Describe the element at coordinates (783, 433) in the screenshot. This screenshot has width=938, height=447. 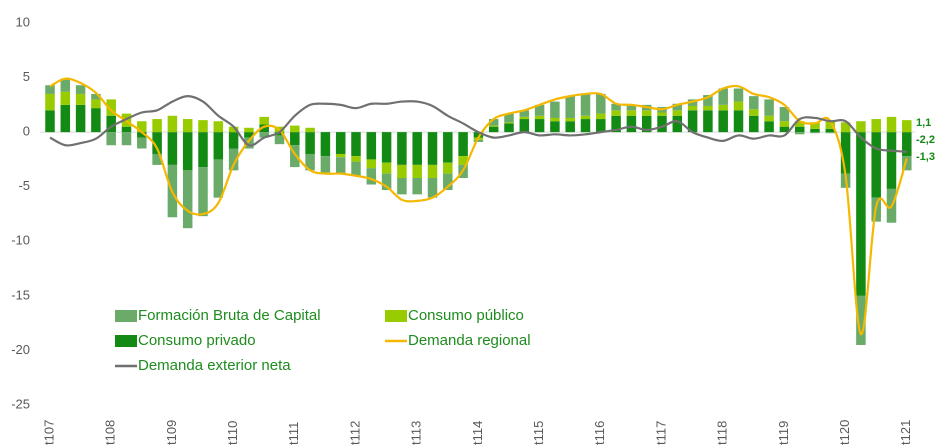
I see `x-tick-label: t119` at that location.